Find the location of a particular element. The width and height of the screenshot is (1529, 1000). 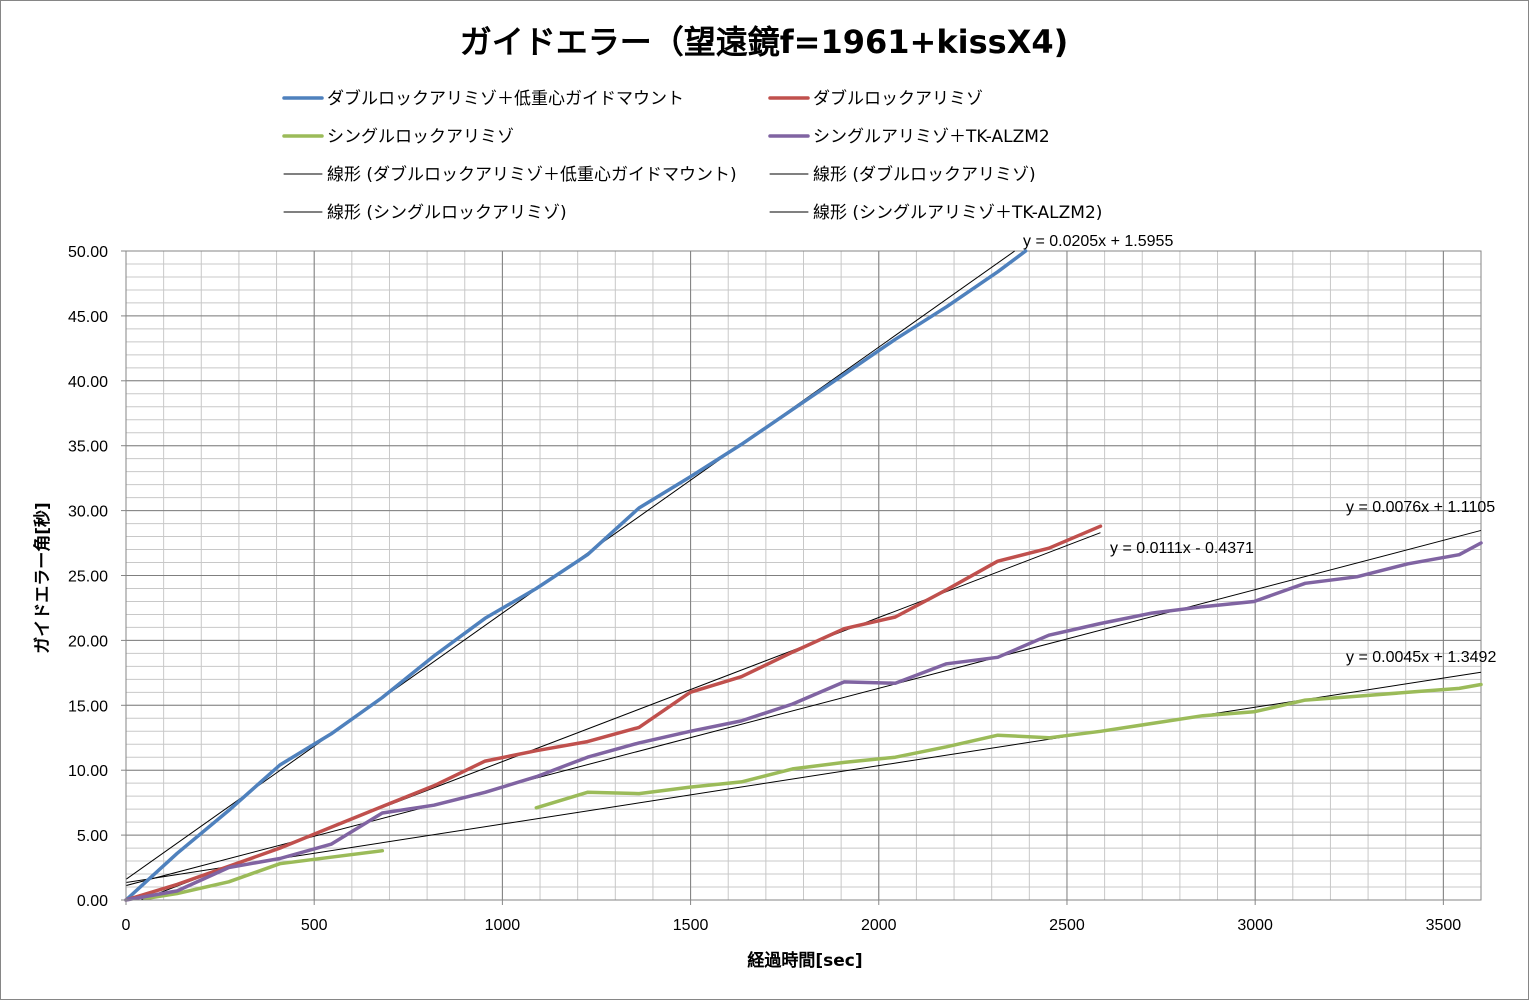

trendline-equation: y = 0.0045x + 1.3492 is located at coordinates (1421, 657).